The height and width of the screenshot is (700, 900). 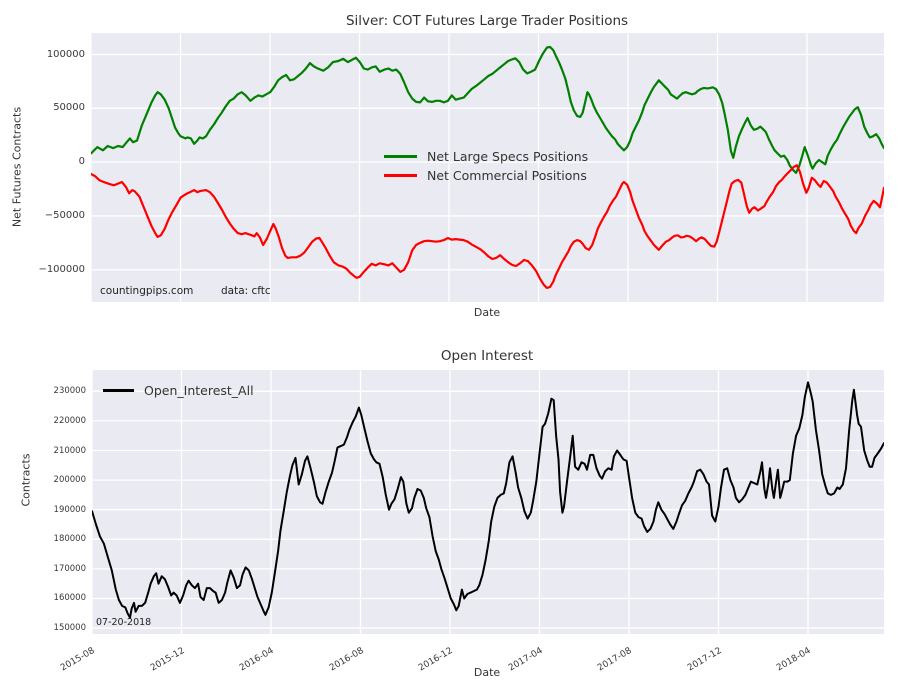 I want to click on legend-label: Net Commercial Positions, so click(x=507, y=175).